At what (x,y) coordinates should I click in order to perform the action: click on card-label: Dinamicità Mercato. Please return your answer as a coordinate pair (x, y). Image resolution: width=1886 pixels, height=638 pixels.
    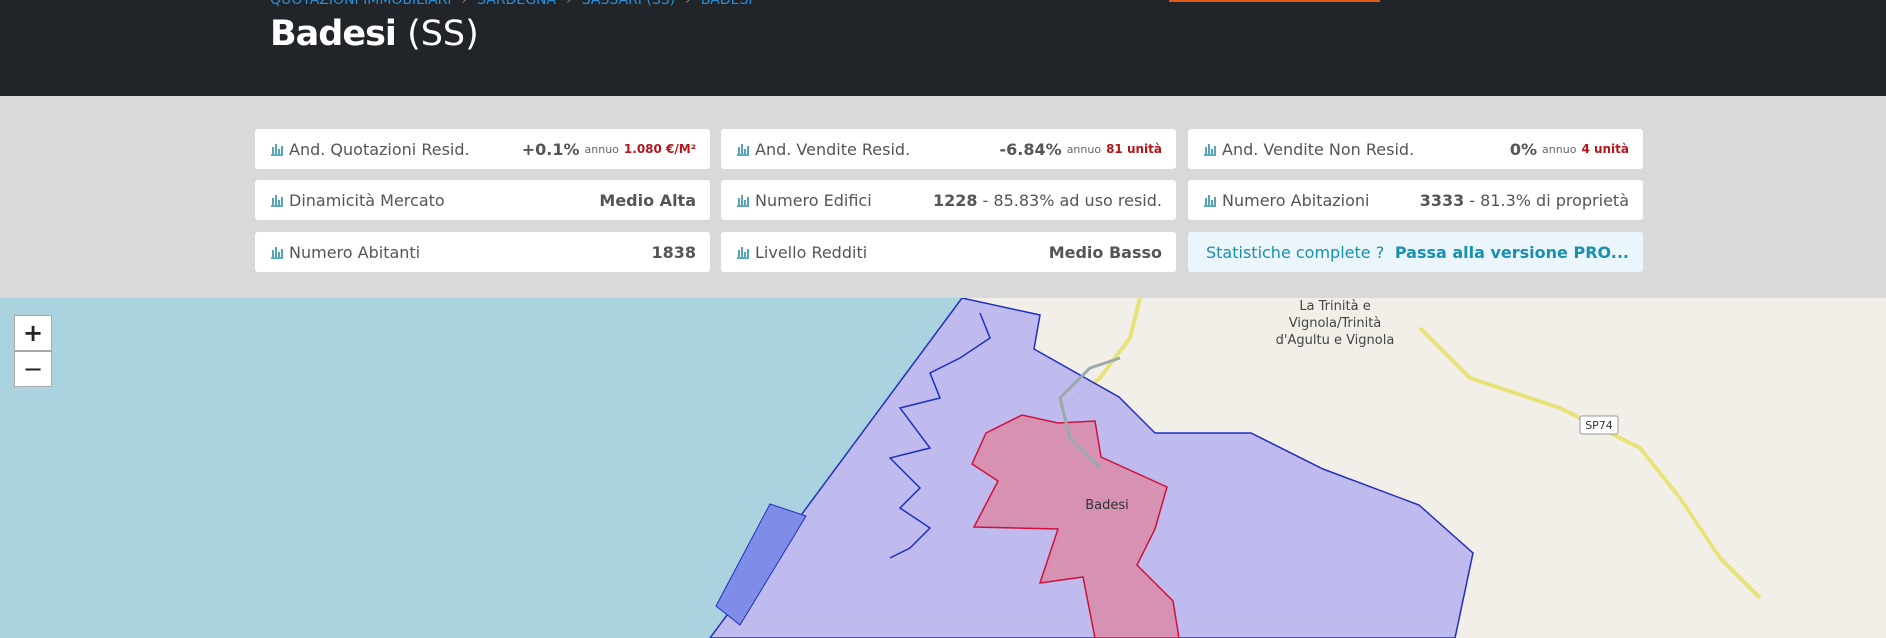
    Looking at the image, I should click on (367, 200).